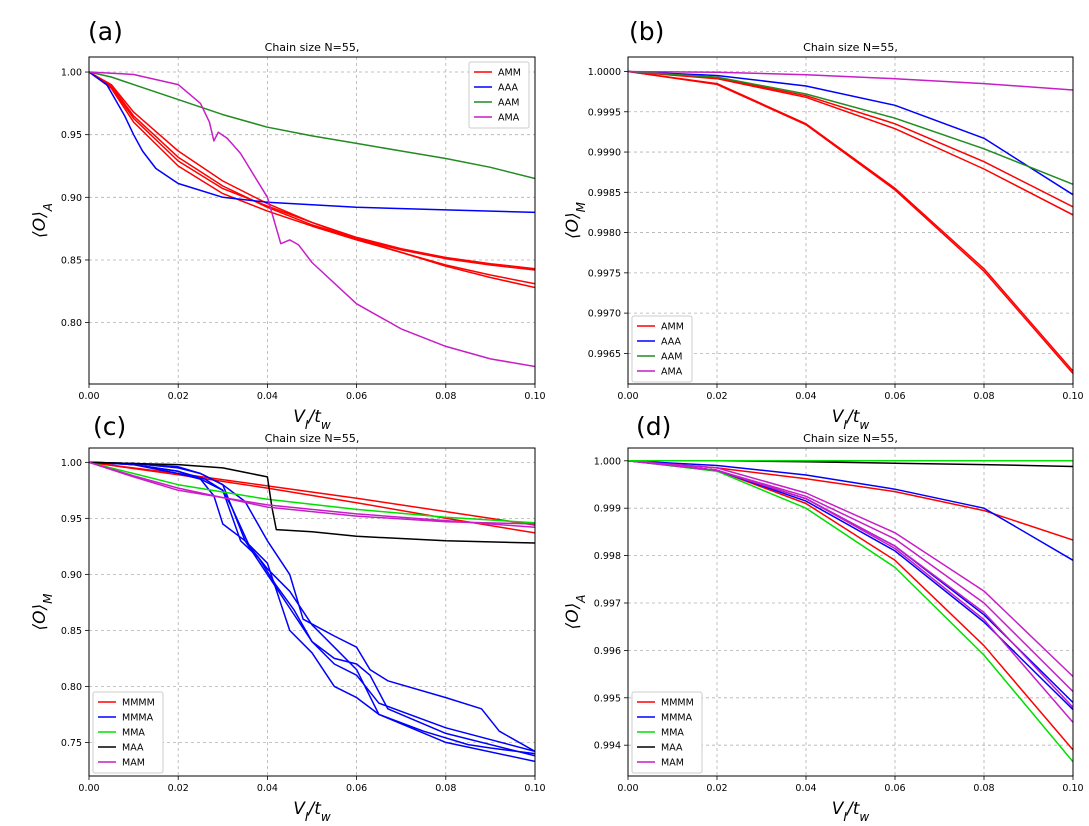 This screenshot has width=1089, height=826. What do you see at coordinates (604, 314) in the screenshot?
I see `y-tick-label: 0.9970` at bounding box center [604, 314].